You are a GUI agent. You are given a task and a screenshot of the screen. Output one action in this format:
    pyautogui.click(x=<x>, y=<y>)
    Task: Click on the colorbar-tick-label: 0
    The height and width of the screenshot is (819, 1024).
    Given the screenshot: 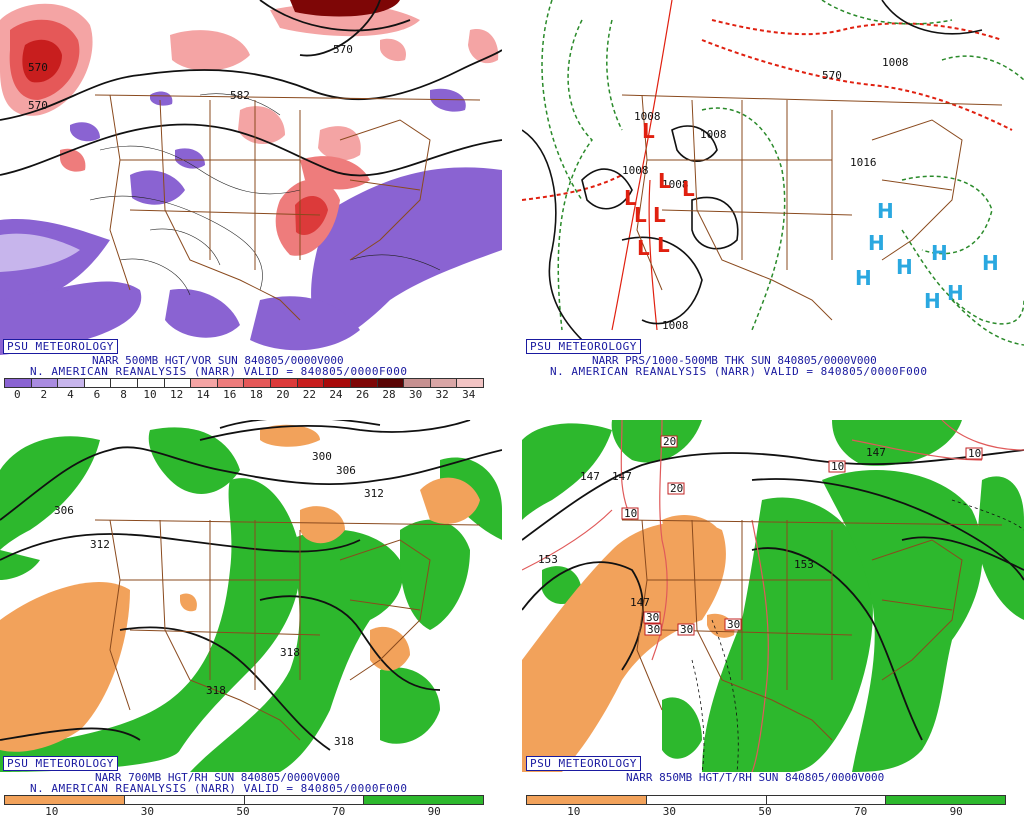 What is the action you would take?
    pyautogui.click(x=17, y=394)
    